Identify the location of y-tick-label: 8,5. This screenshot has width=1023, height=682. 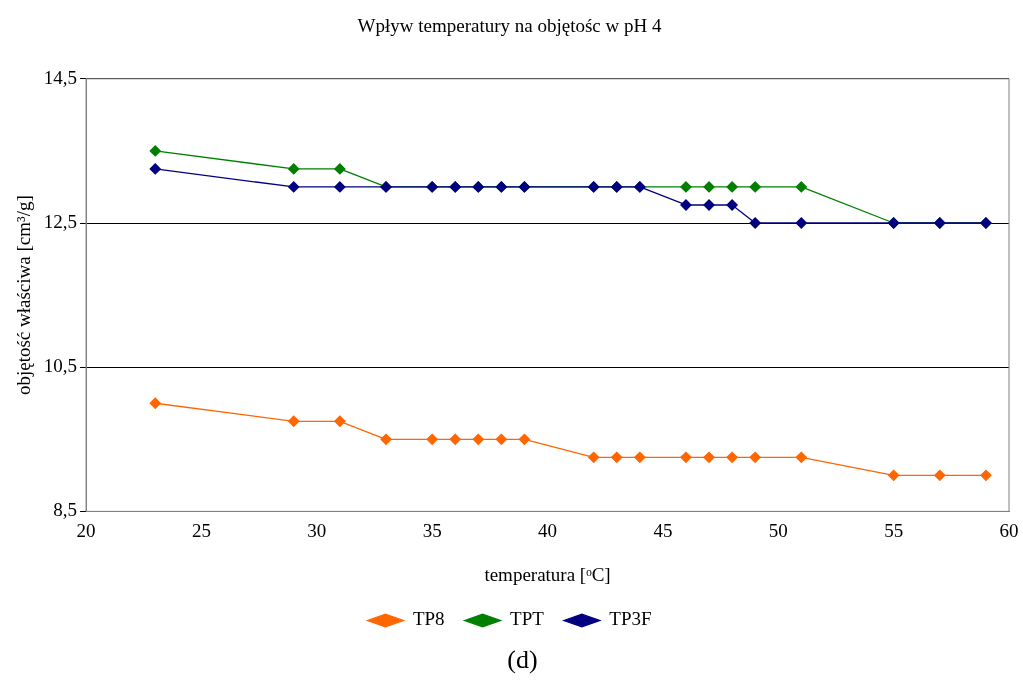
(65, 510).